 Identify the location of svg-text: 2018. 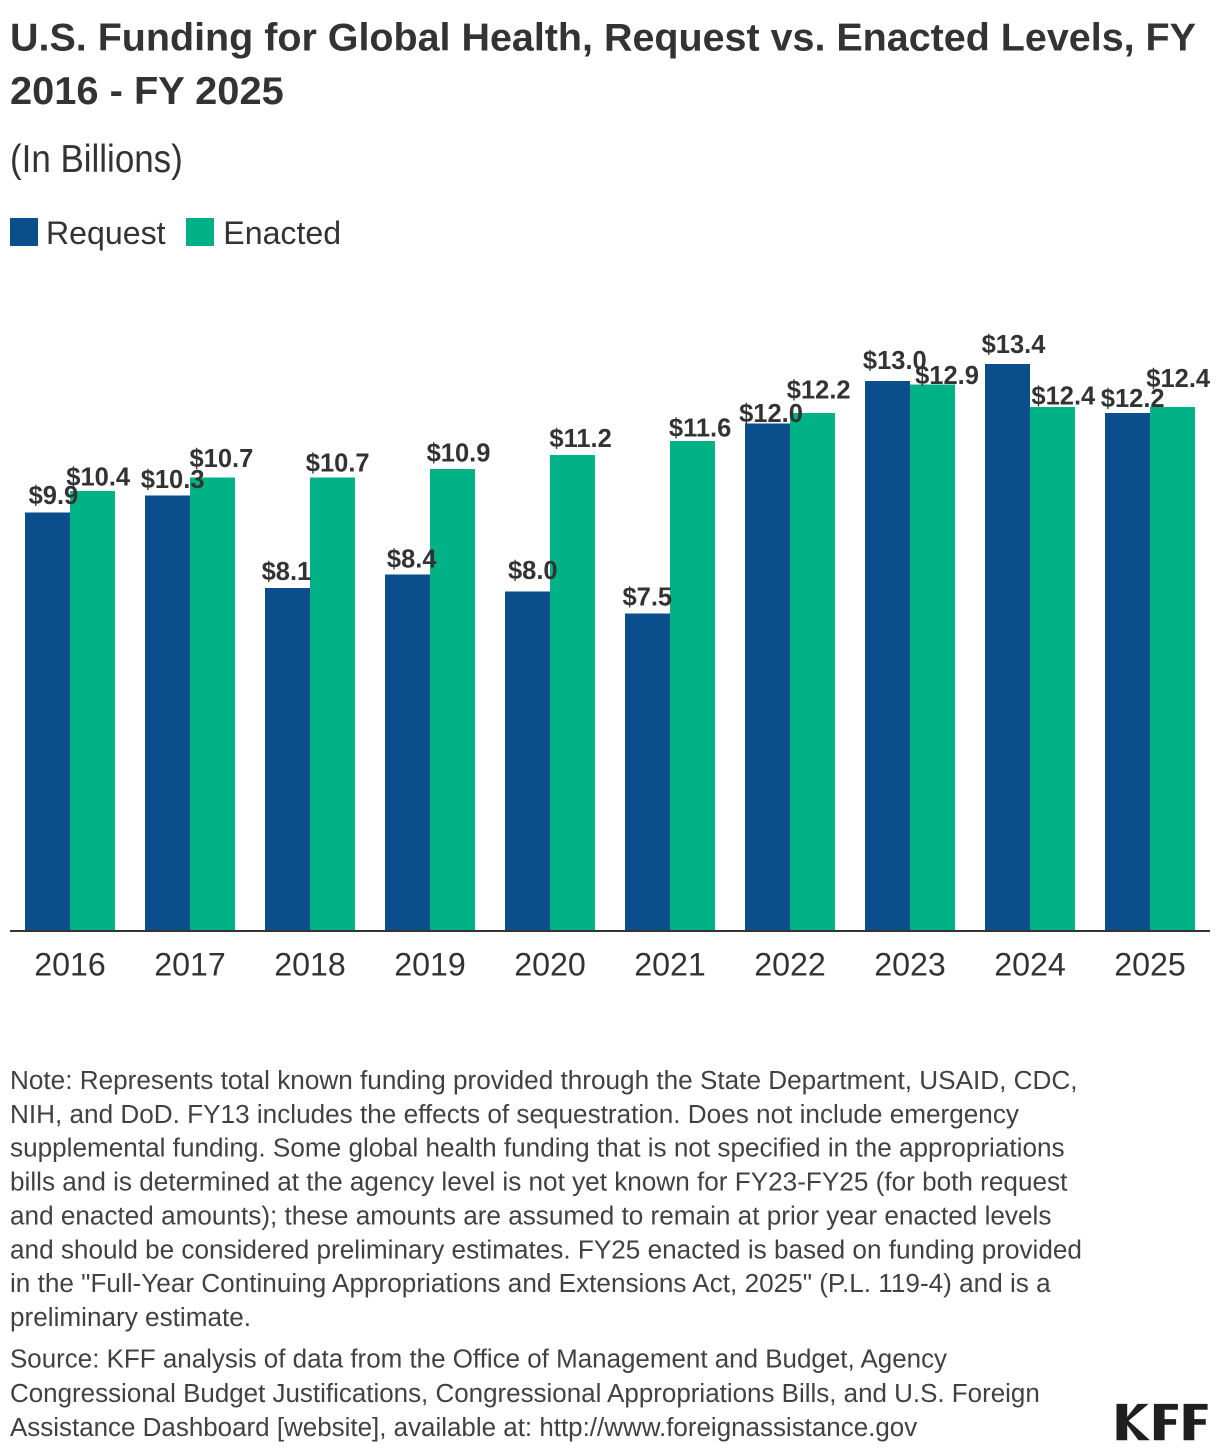
(310, 964).